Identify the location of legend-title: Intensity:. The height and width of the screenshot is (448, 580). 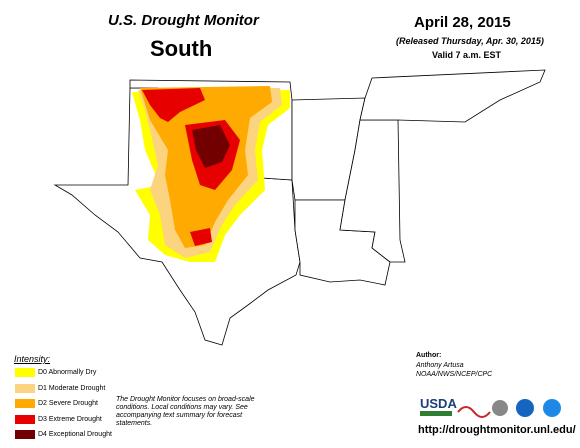
(32, 359).